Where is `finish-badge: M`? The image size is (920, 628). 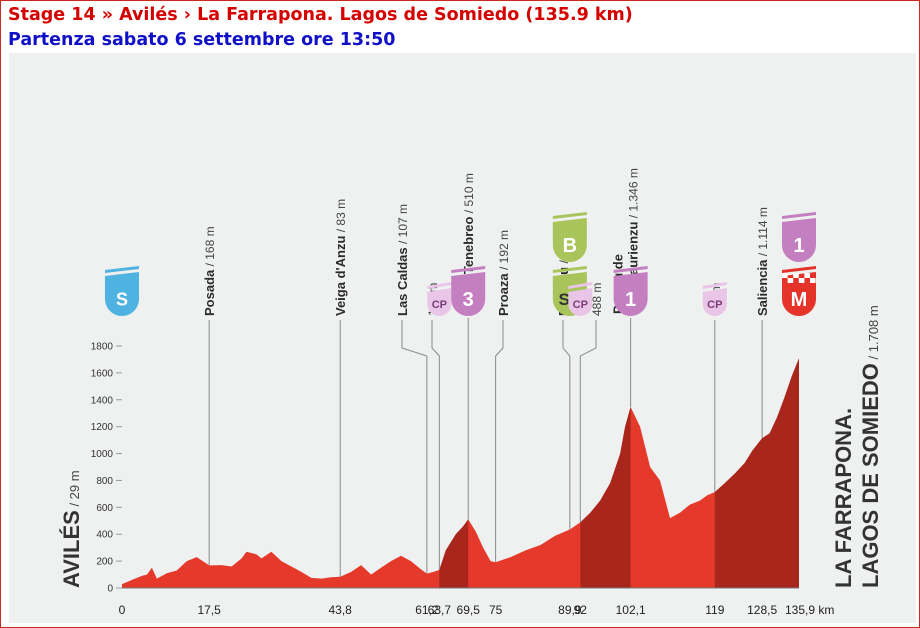
finish-badge: M is located at coordinates (799, 291).